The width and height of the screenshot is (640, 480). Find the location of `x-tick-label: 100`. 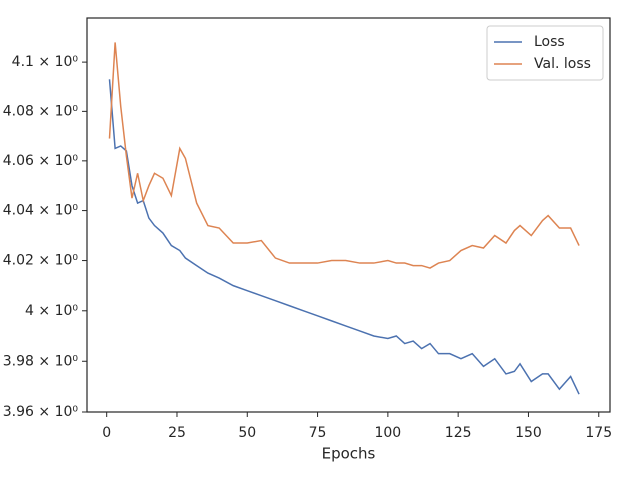

x-tick-label: 100 is located at coordinates (387, 433).